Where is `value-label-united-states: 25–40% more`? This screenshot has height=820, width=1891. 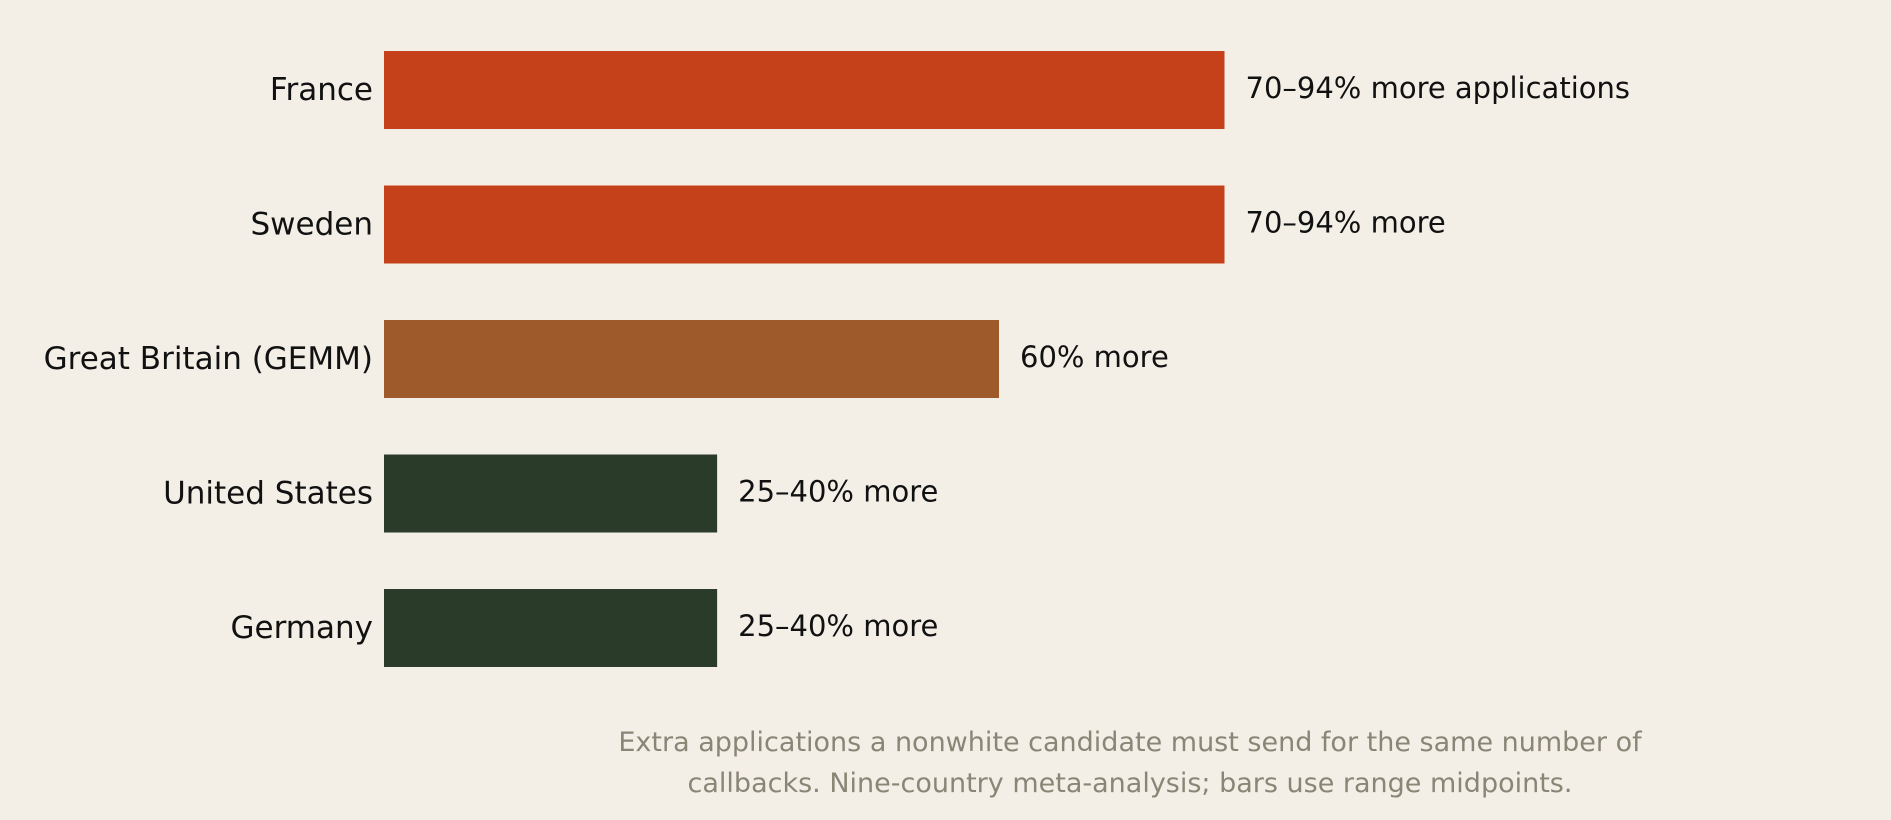
value-label-united-states: 25–40% more is located at coordinates (838, 492).